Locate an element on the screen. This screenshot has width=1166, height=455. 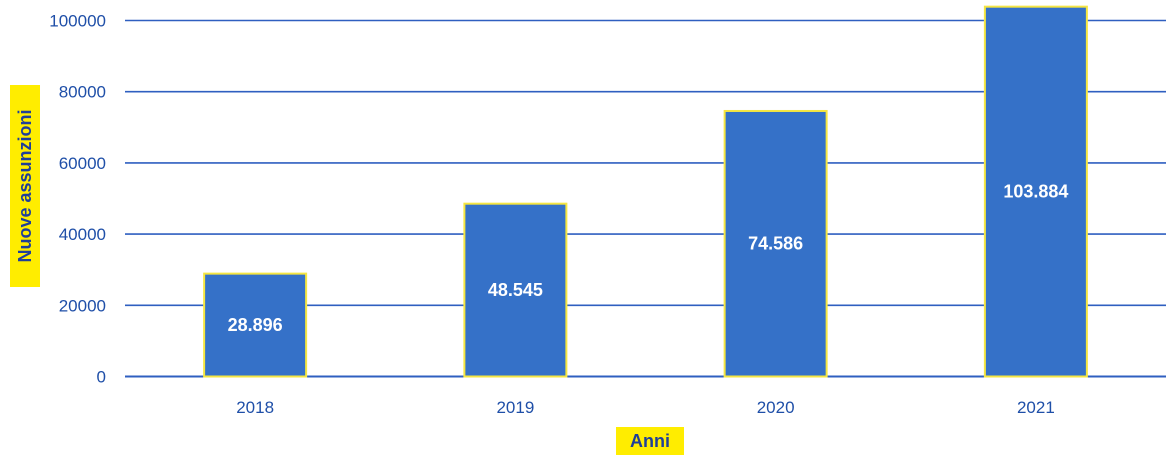
data-label-2021: 103.884 is located at coordinates (1035, 192).